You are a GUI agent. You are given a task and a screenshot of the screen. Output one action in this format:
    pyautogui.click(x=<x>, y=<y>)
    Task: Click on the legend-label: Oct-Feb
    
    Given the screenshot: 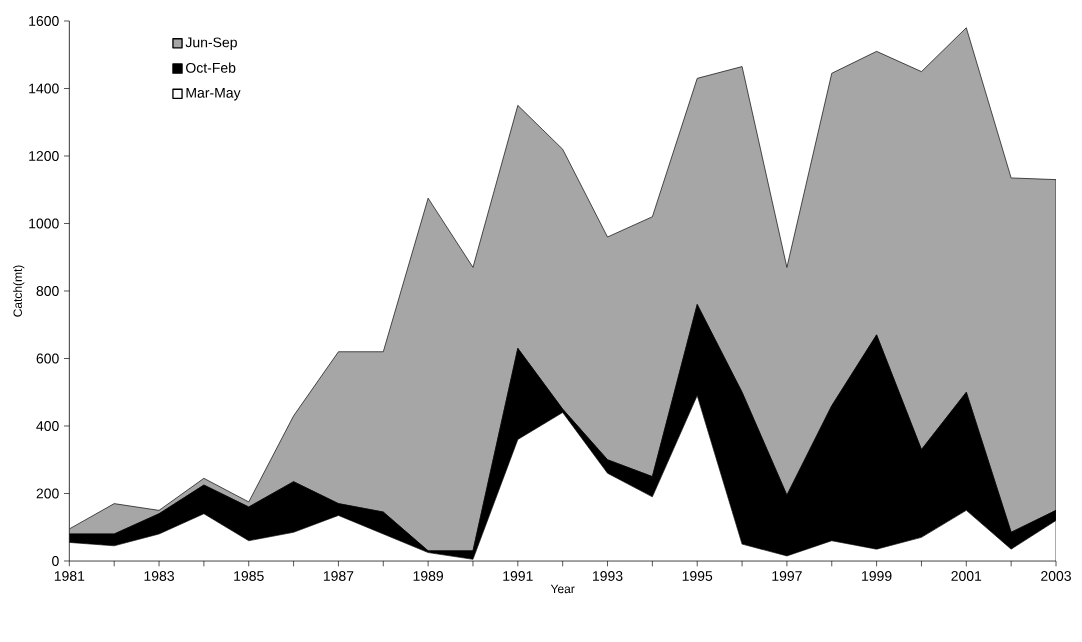 What is the action you would take?
    pyautogui.click(x=211, y=67)
    